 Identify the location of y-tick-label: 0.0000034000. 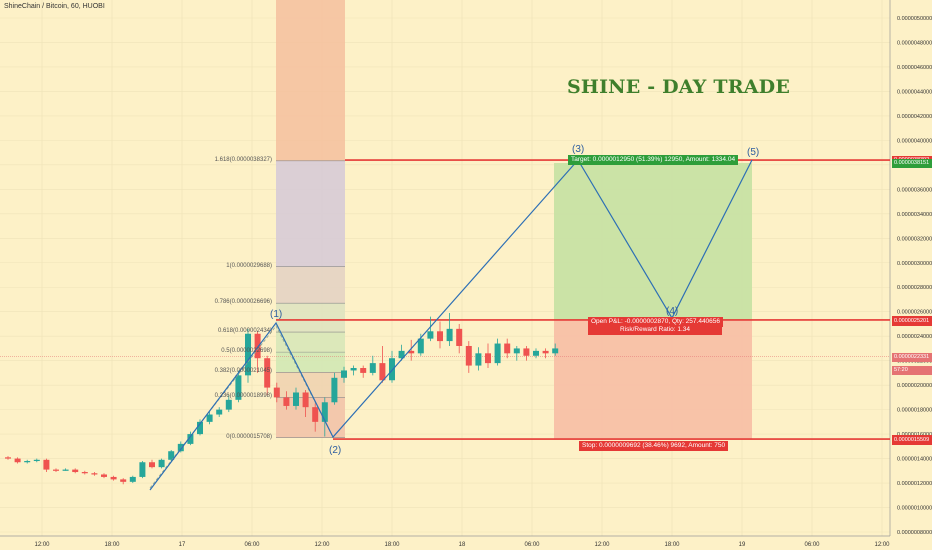
(914, 215).